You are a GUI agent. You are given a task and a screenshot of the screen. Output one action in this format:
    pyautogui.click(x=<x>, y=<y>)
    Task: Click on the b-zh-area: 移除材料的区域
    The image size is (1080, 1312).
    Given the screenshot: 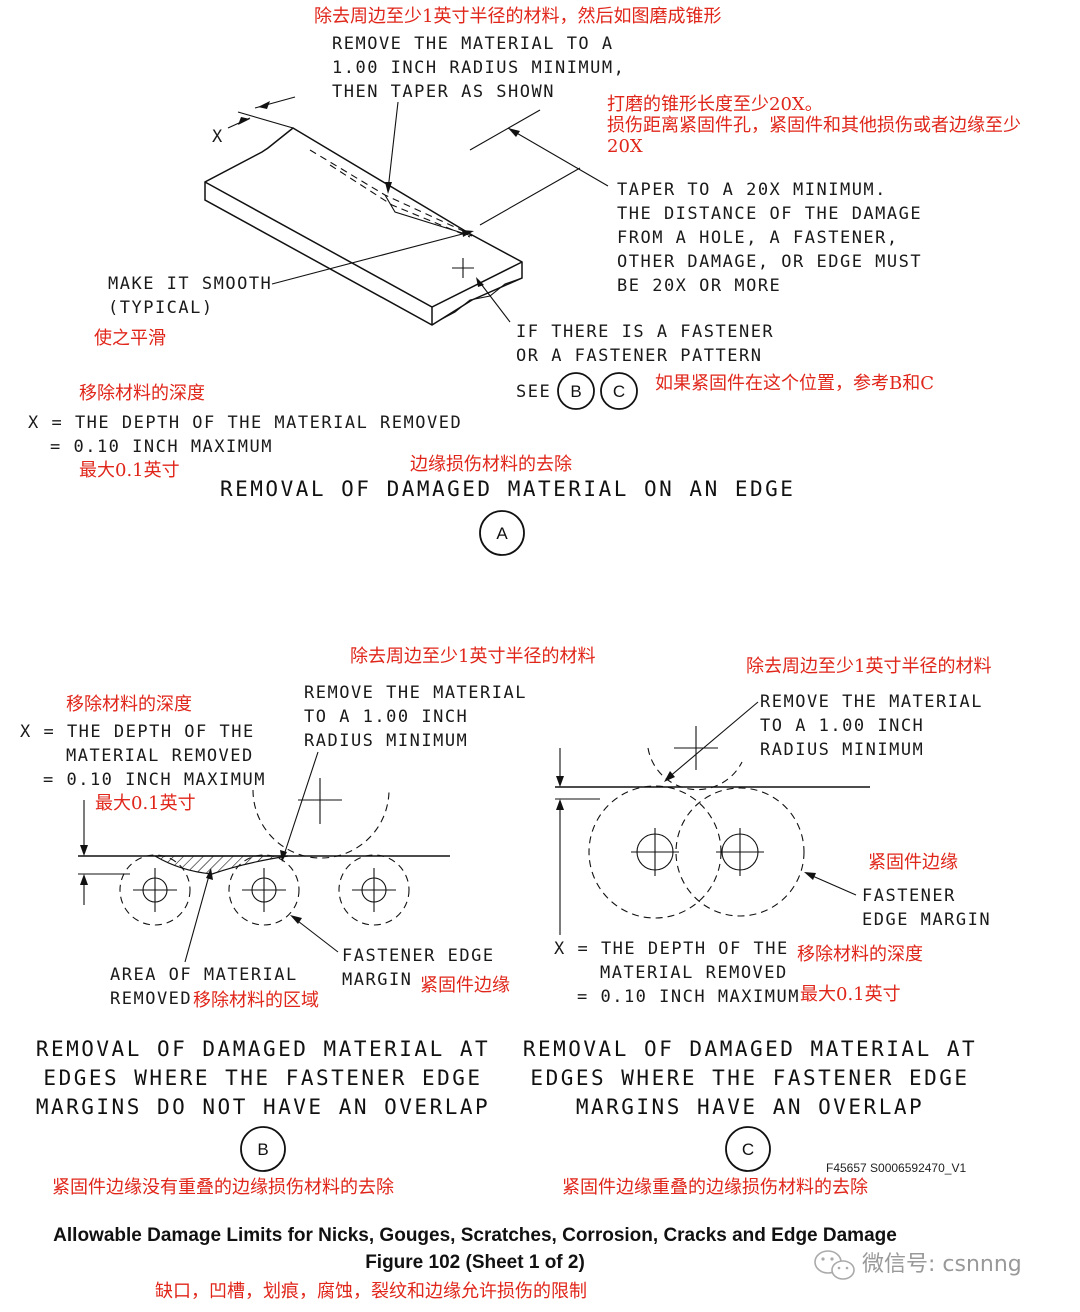 What is the action you would take?
    pyautogui.click(x=256, y=1000)
    